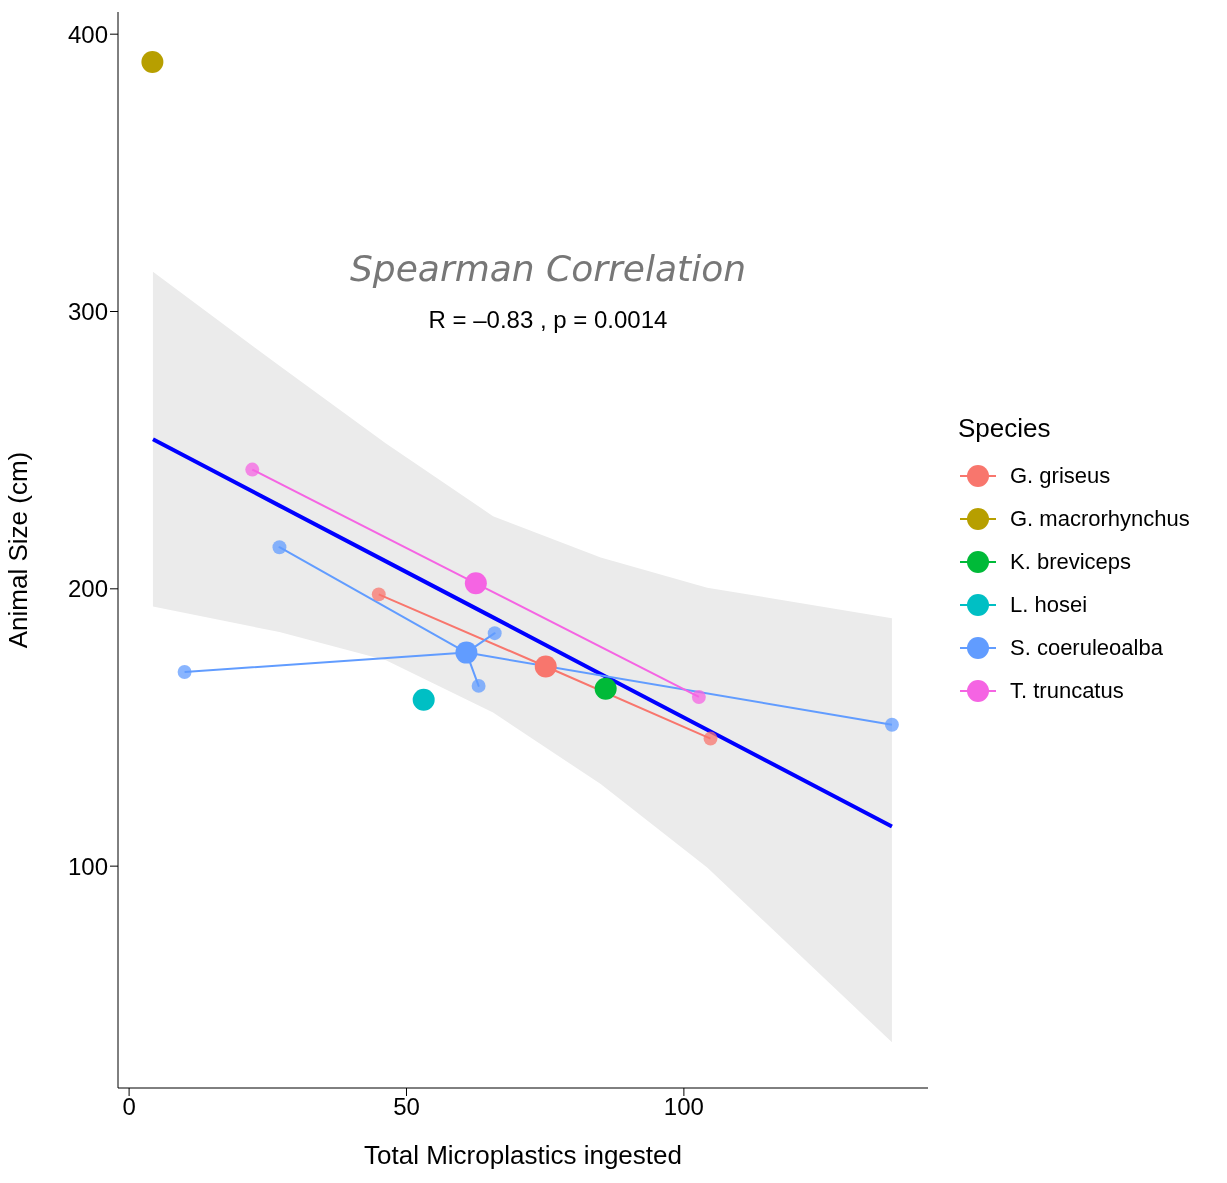 This screenshot has width=1227, height=1183. I want to click on annotation: R = –0.83 , p = 0.0014, so click(548, 320).